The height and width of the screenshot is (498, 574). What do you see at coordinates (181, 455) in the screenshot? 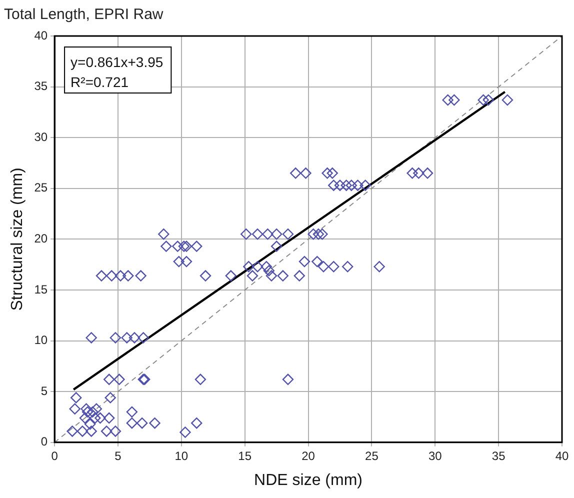
I see `x-tick-label: 10` at bounding box center [181, 455].